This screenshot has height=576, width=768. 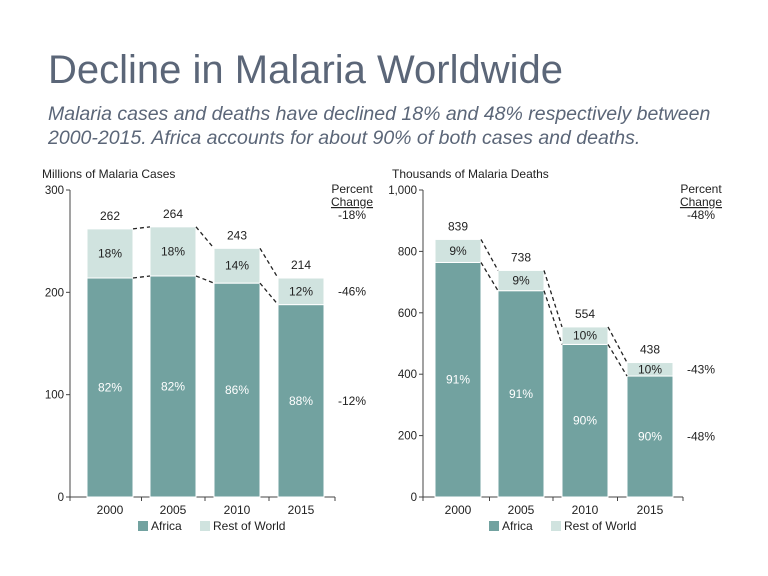 What do you see at coordinates (352, 401) in the screenshot?
I see `percent-change-africa: -12%` at bounding box center [352, 401].